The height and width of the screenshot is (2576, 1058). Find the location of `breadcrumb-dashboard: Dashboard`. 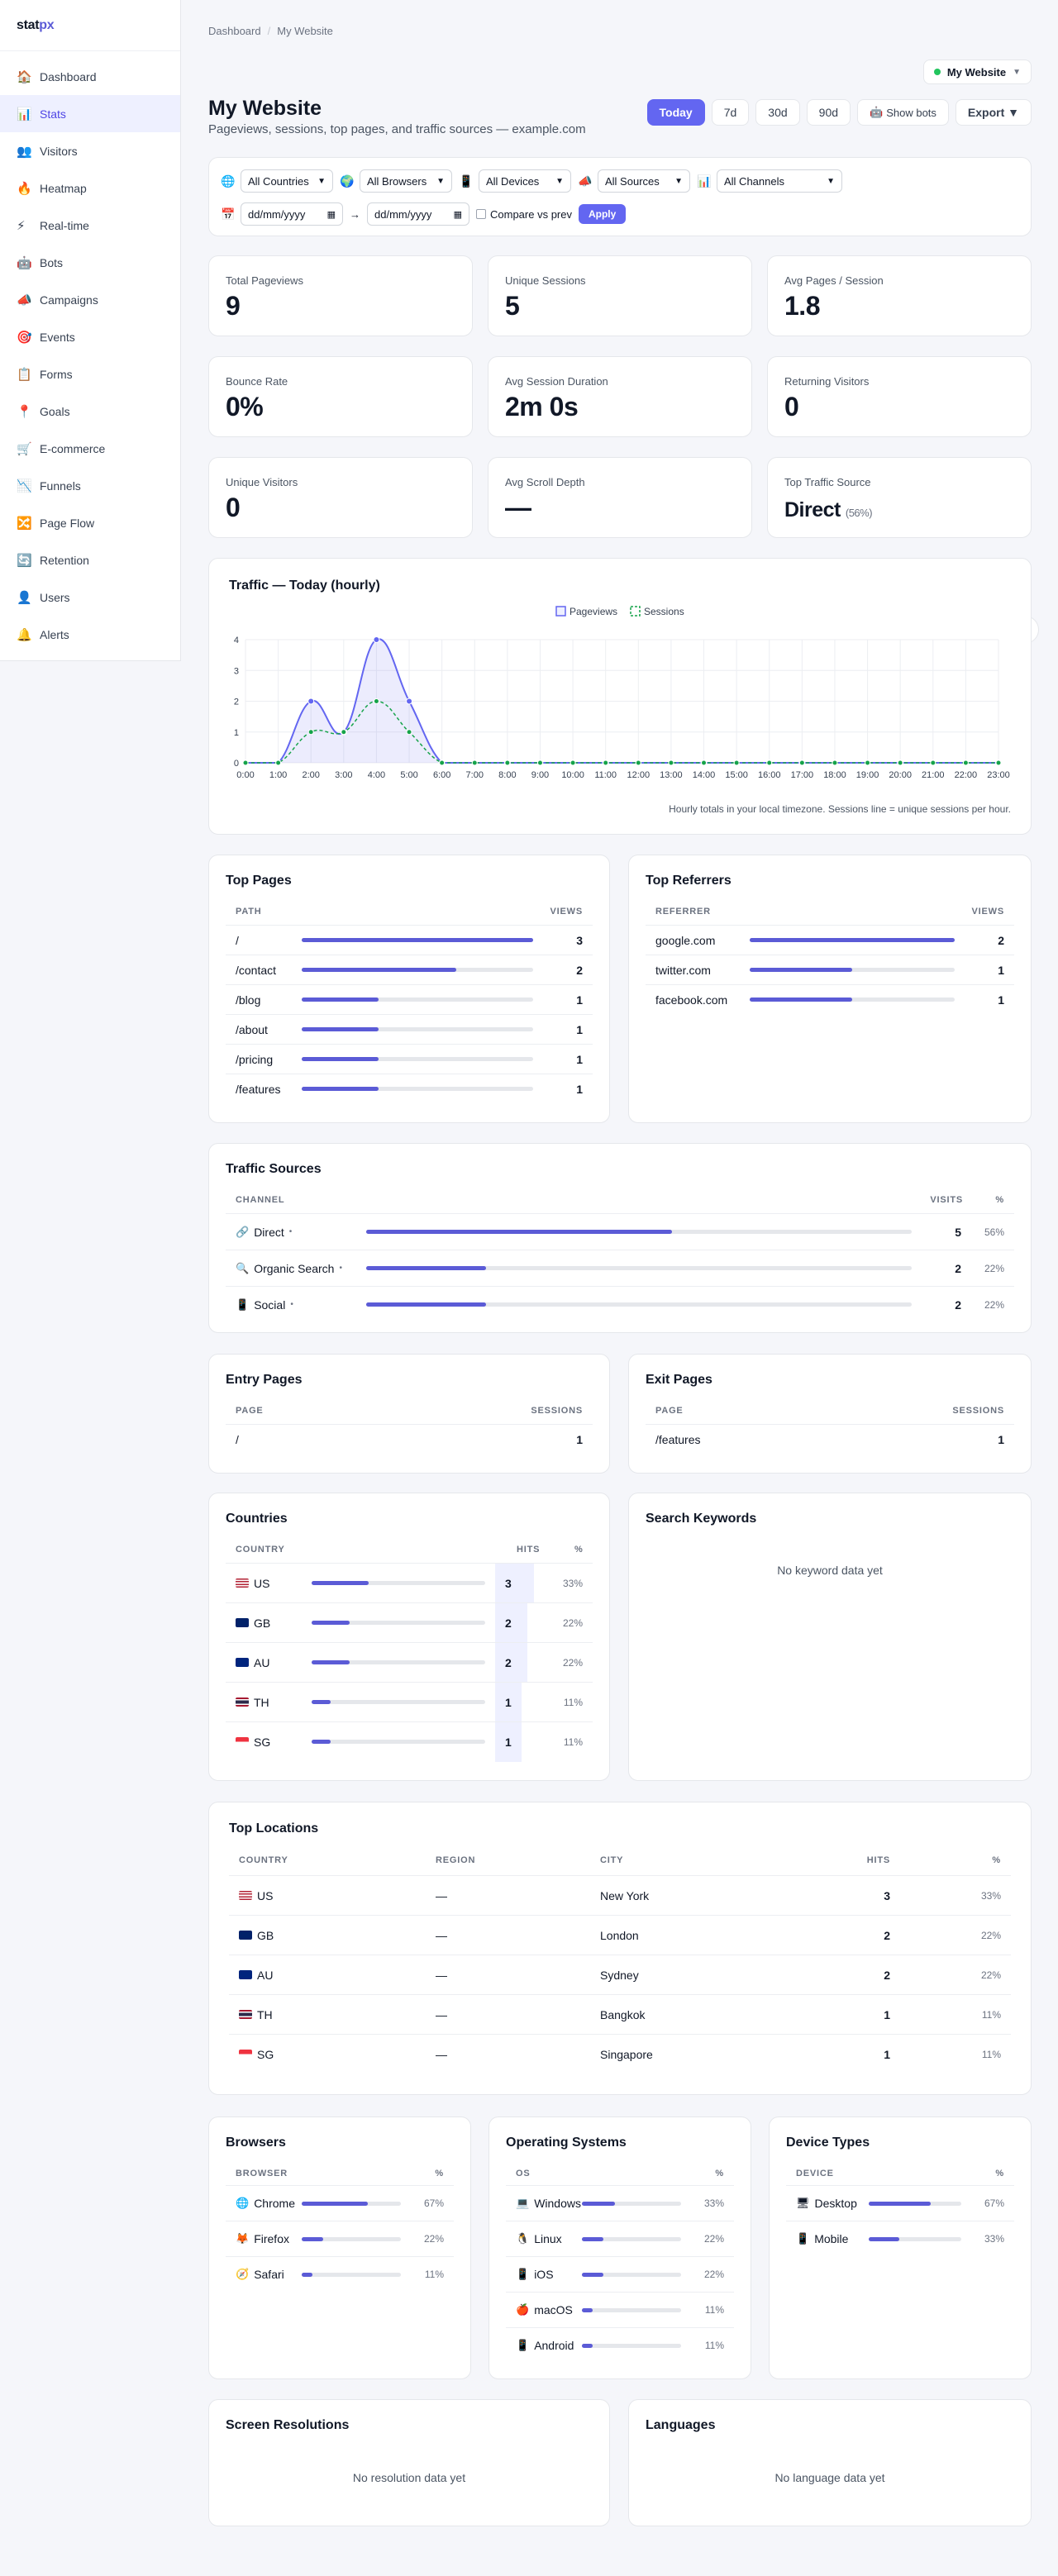

breadcrumb-dashboard: Dashboard is located at coordinates (234, 31).